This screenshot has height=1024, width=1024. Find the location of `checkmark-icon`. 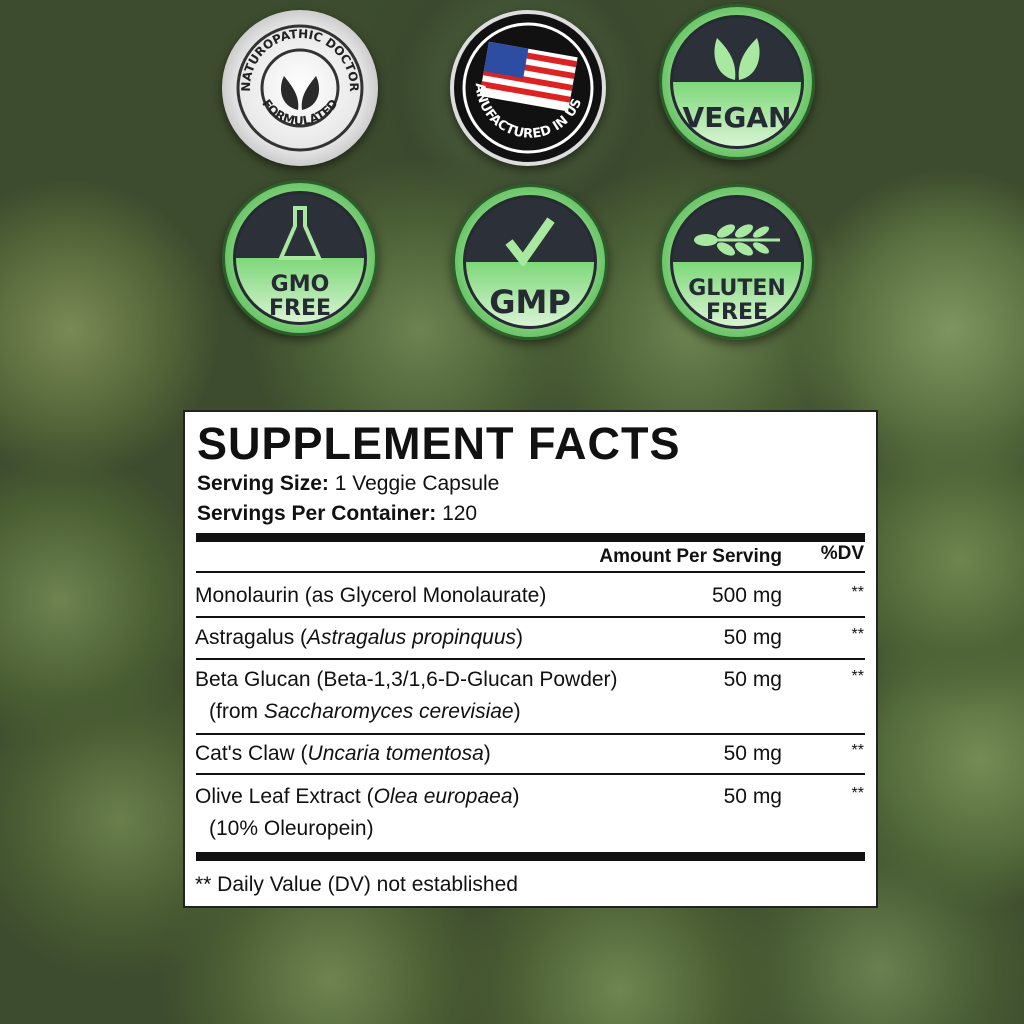

checkmark-icon is located at coordinates (530, 243).